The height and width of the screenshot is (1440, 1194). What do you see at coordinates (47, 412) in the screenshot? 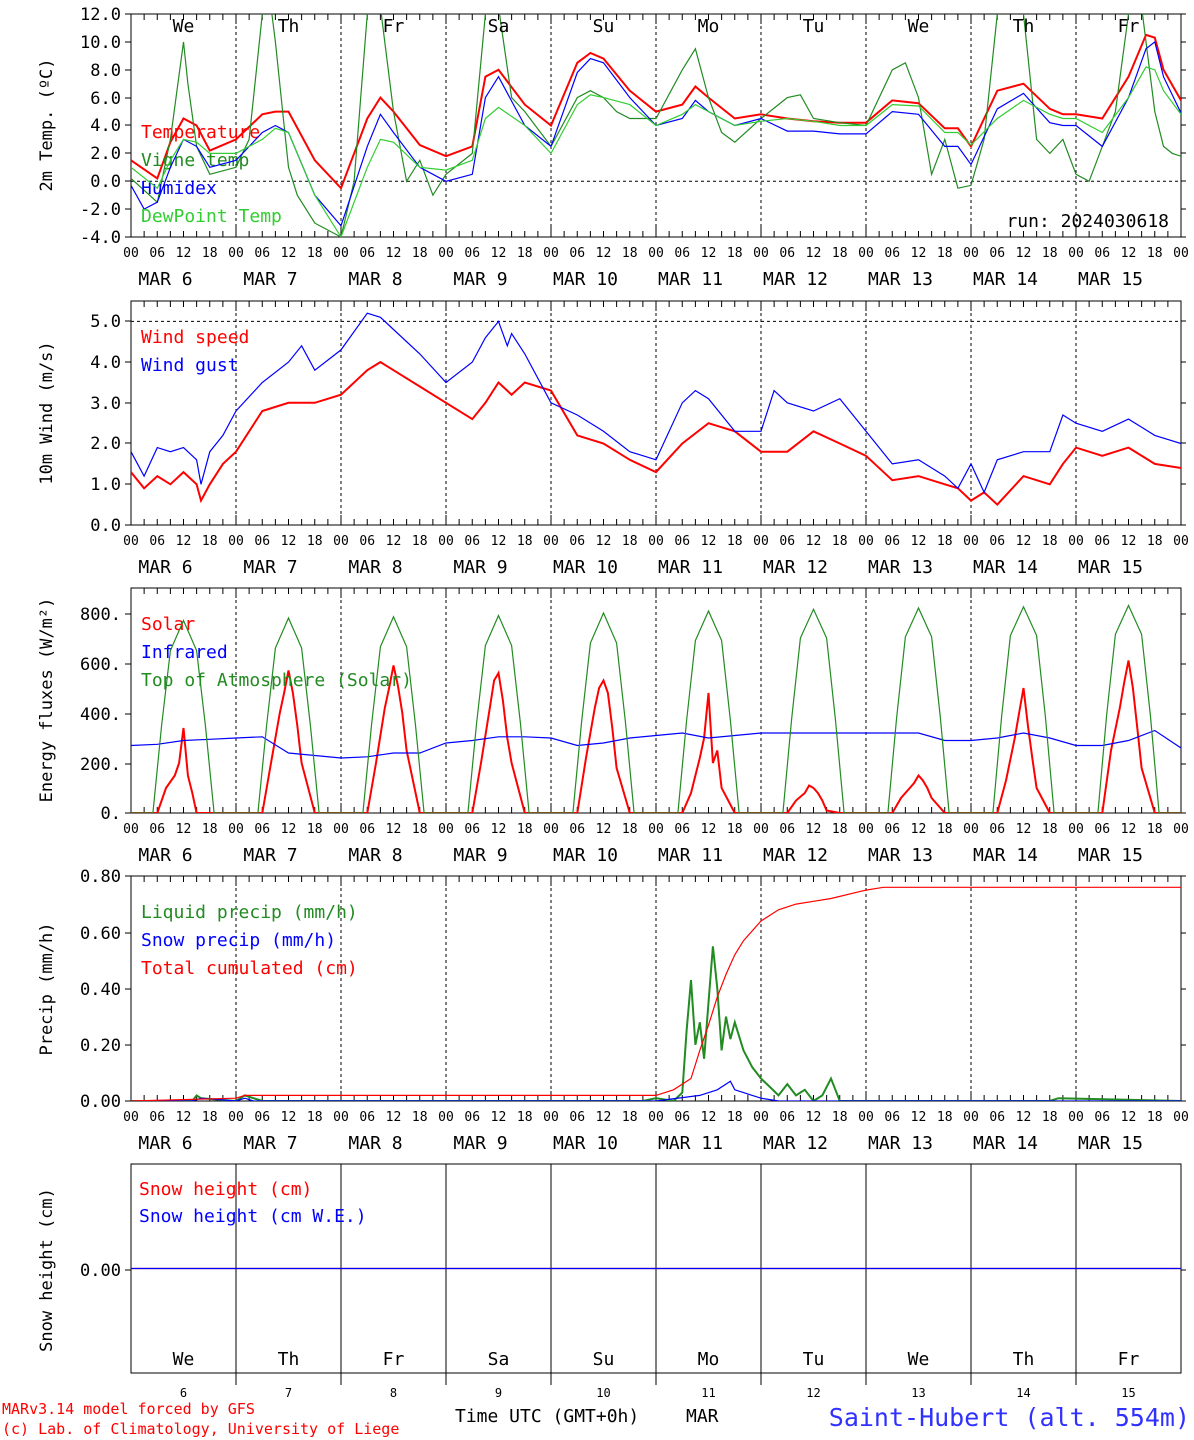
I see `y-axis-label: 10m Wind (m/s)` at bounding box center [47, 412].